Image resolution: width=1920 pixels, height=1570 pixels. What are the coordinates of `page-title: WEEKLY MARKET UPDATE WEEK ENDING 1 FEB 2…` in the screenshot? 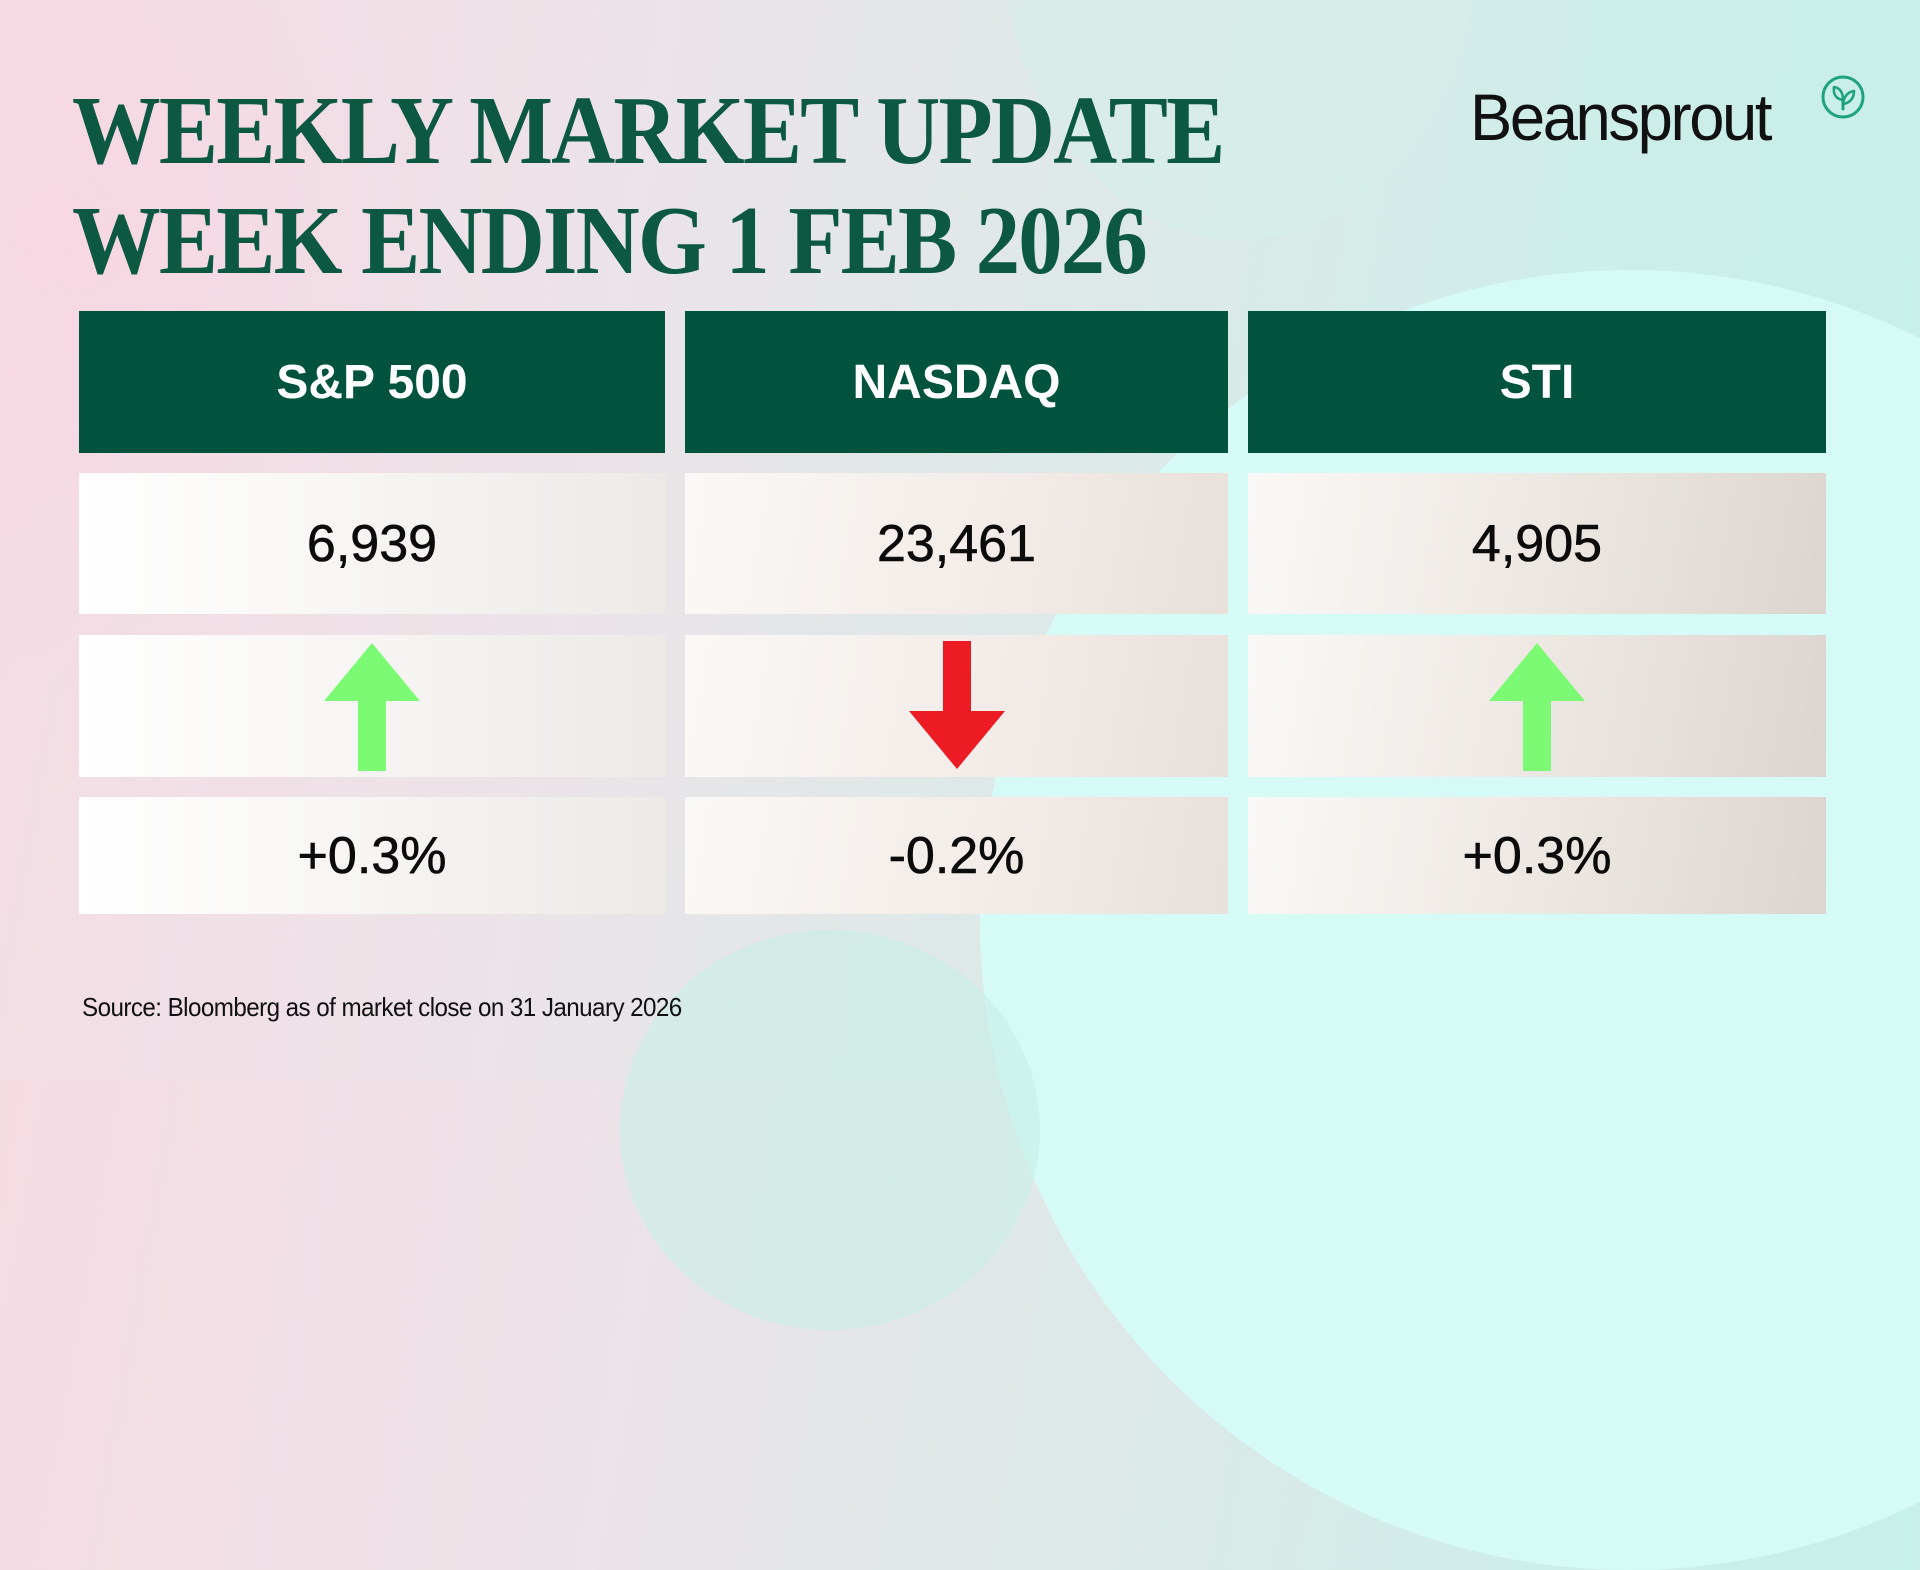 It's located at (648, 186).